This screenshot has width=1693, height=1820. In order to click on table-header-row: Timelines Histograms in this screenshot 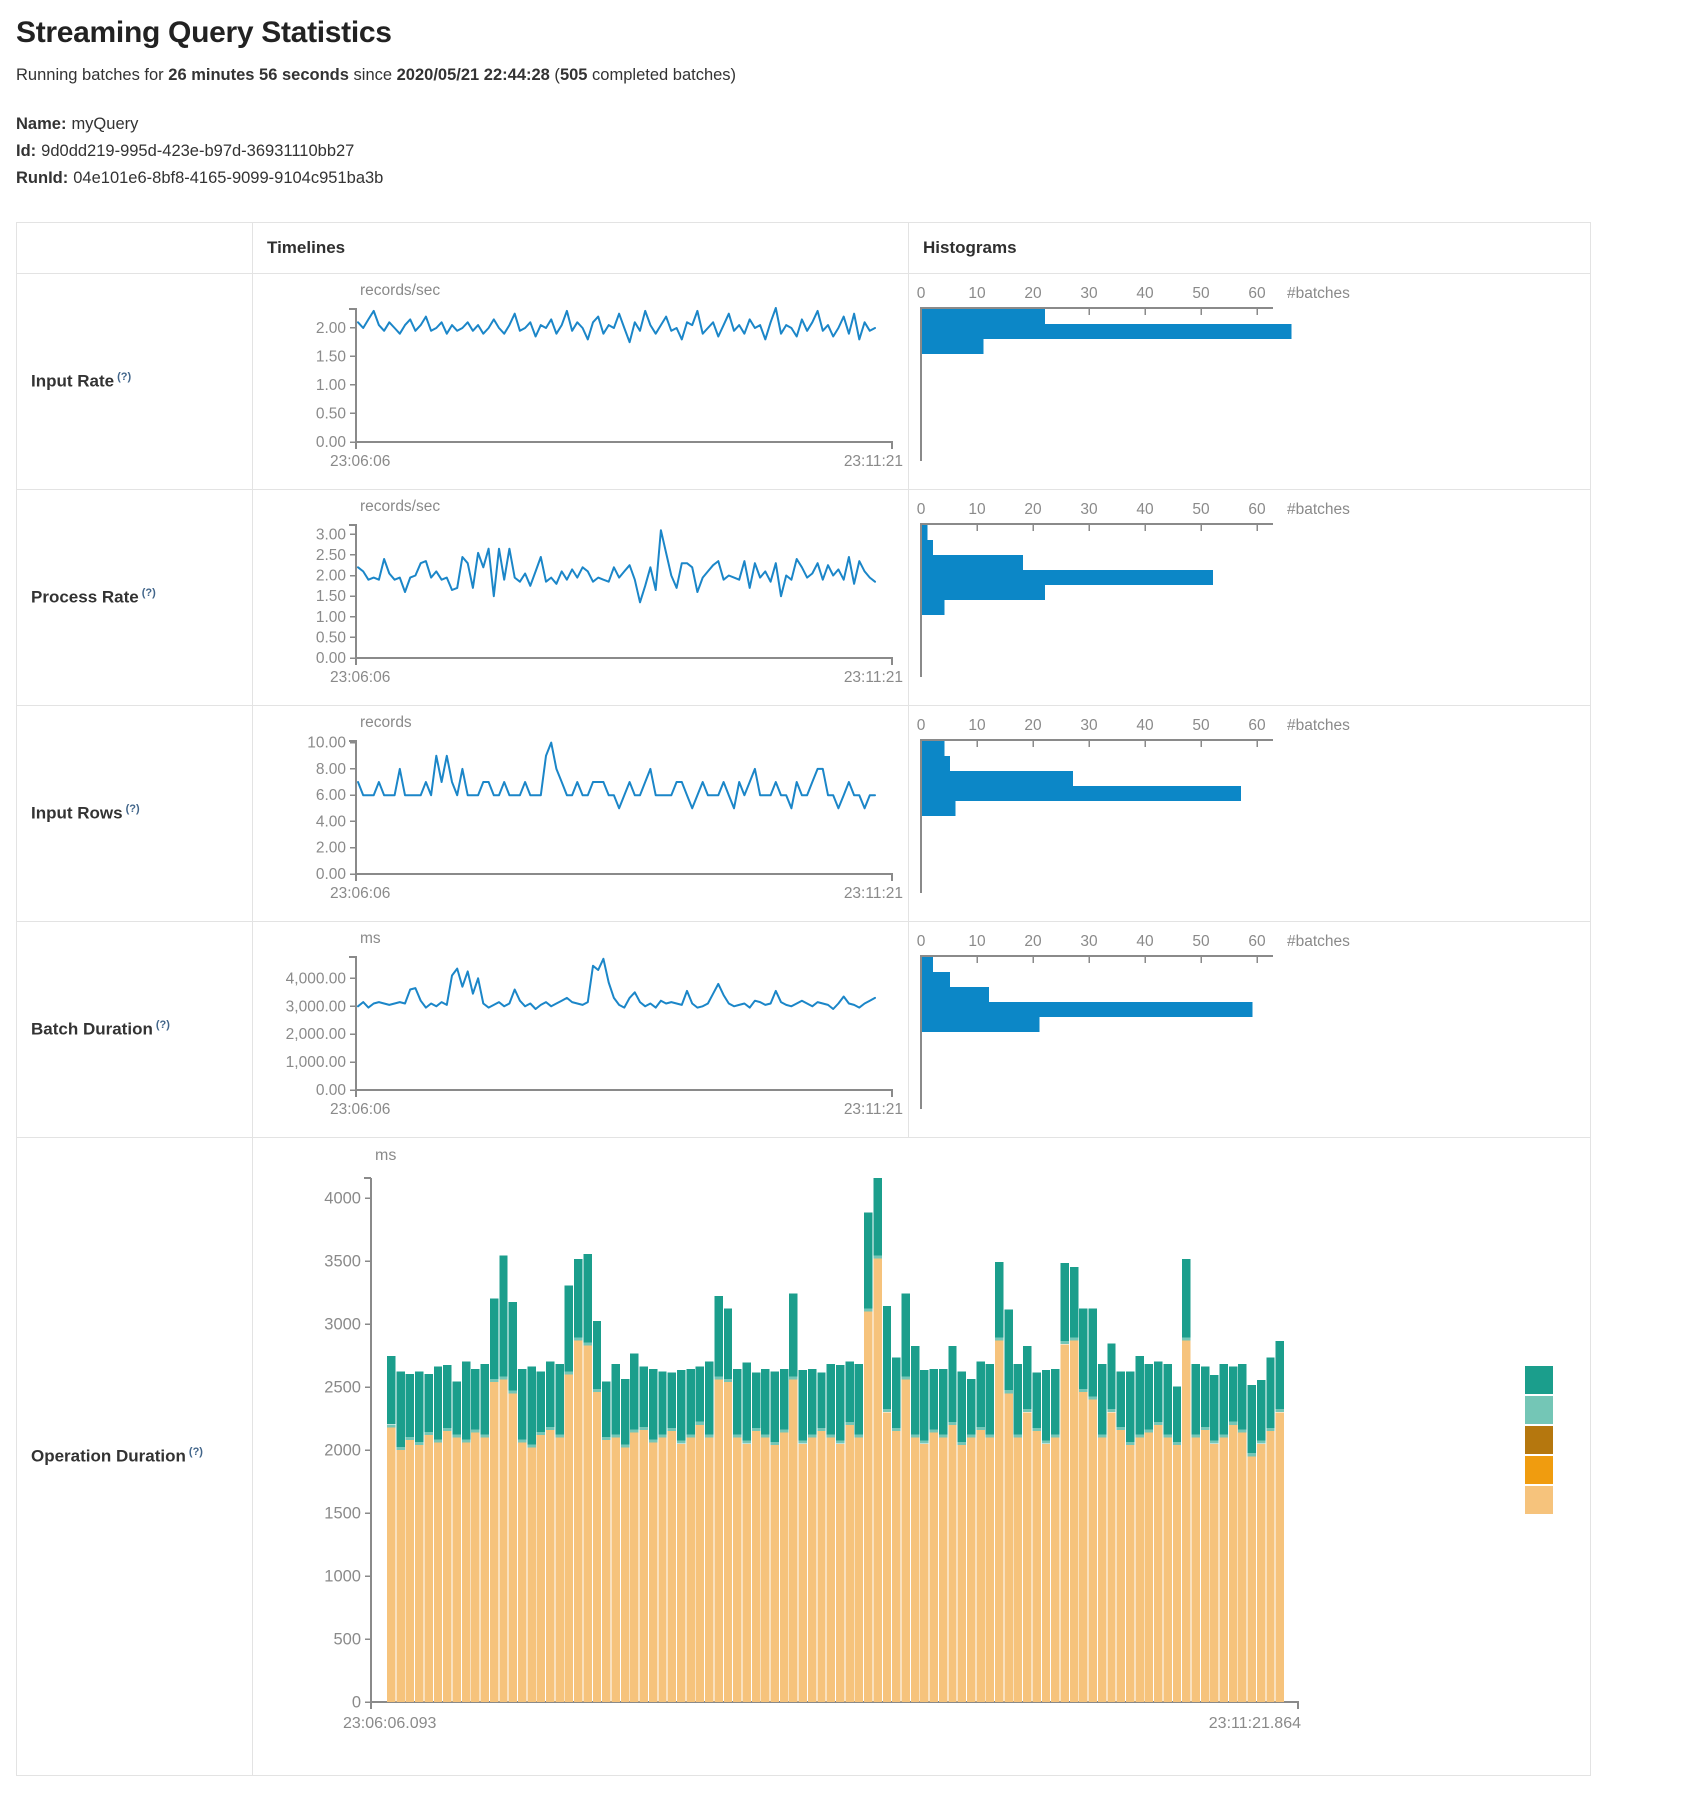, I will do `click(803, 248)`.